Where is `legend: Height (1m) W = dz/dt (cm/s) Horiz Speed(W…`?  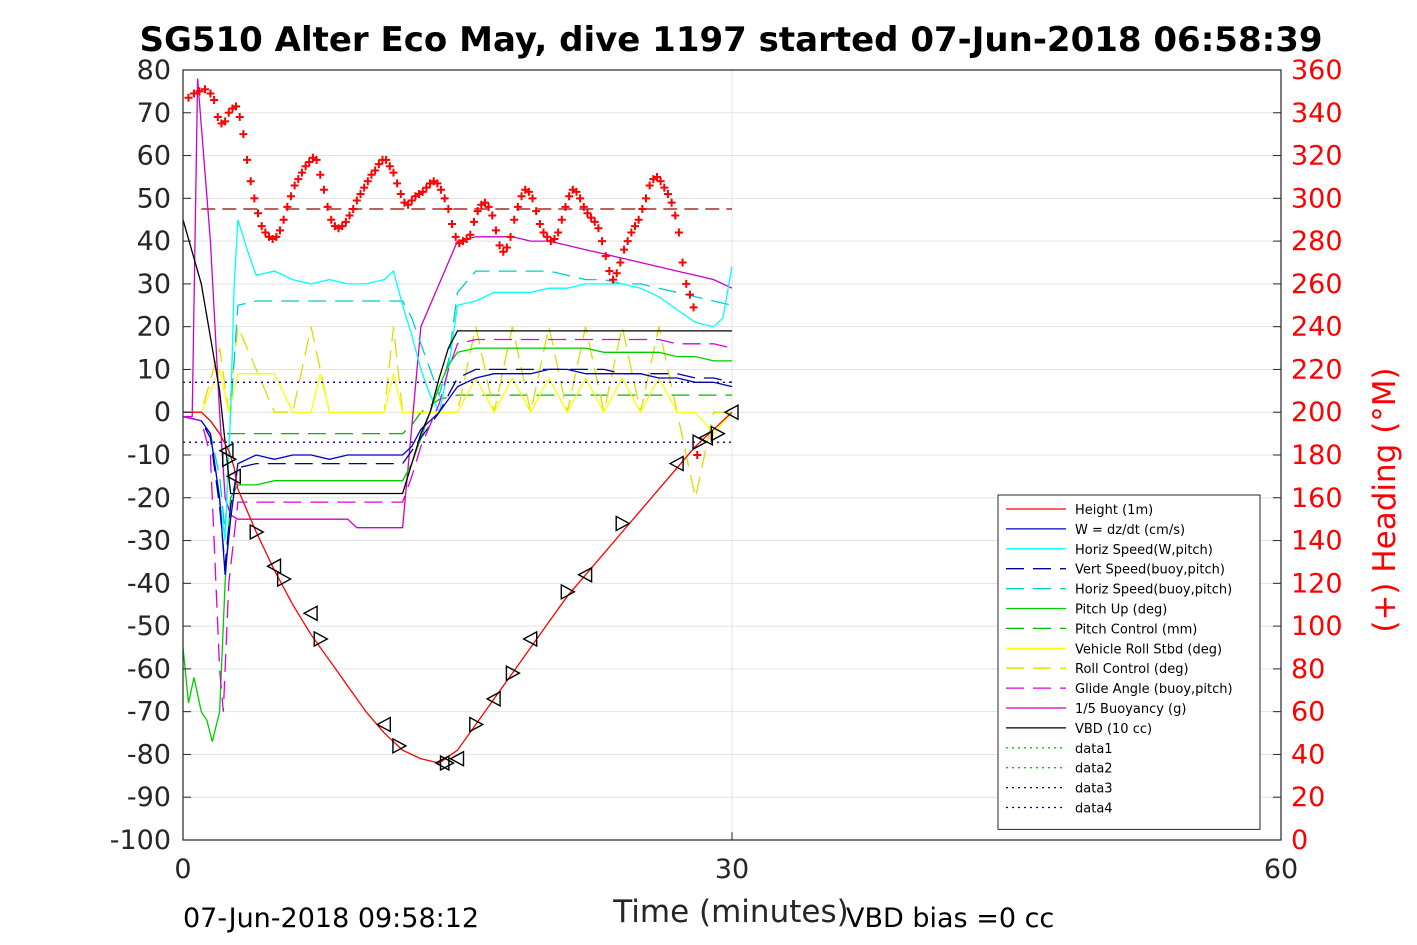 legend: Height (1m) W = dz/dt (cm/s) Horiz Speed(W… is located at coordinates (1129, 662).